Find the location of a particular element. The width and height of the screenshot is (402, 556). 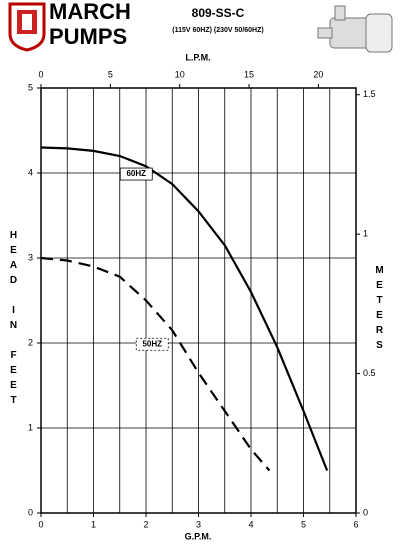

x2-tick-label: 15 is located at coordinates (249, 74).